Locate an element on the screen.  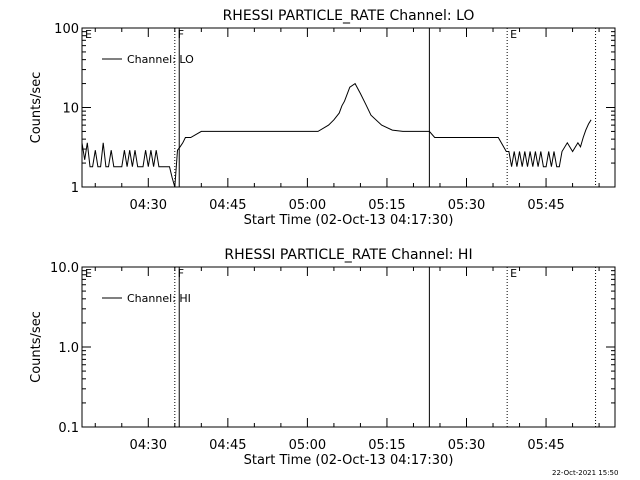
y-tick-label: 10.0 is located at coordinates (64, 268).